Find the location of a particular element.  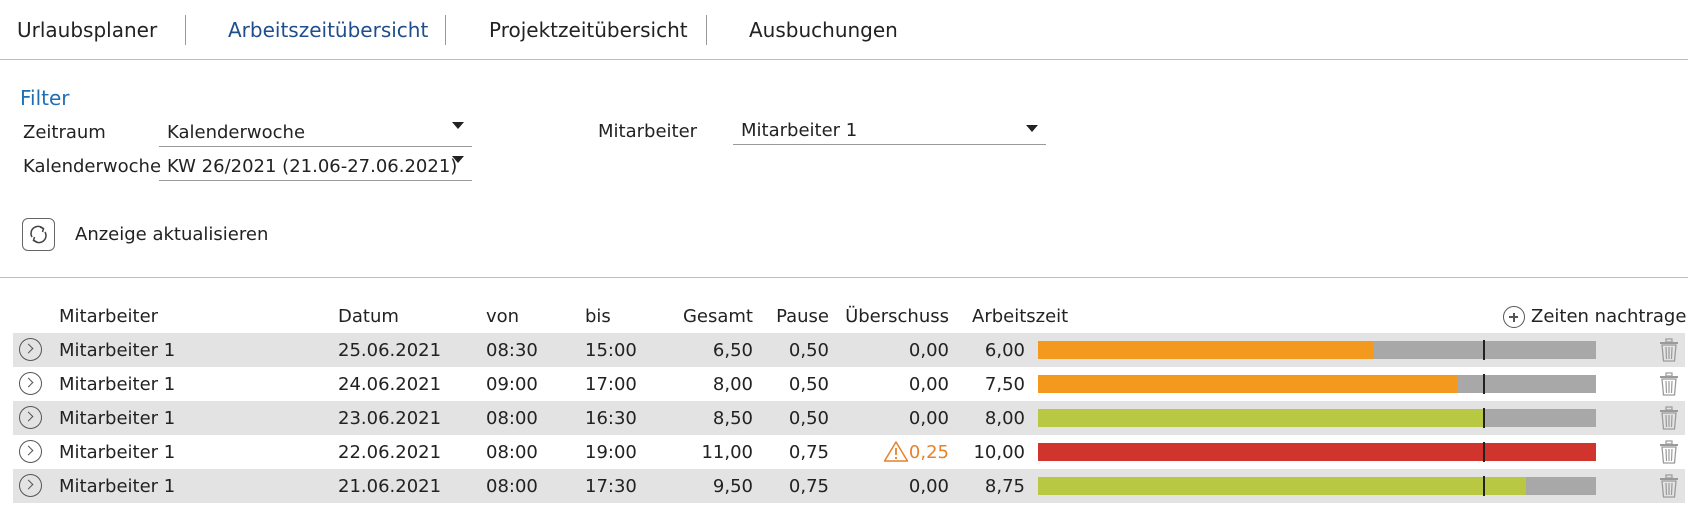

cell-datum: 24.06.2021 is located at coordinates (390, 384).